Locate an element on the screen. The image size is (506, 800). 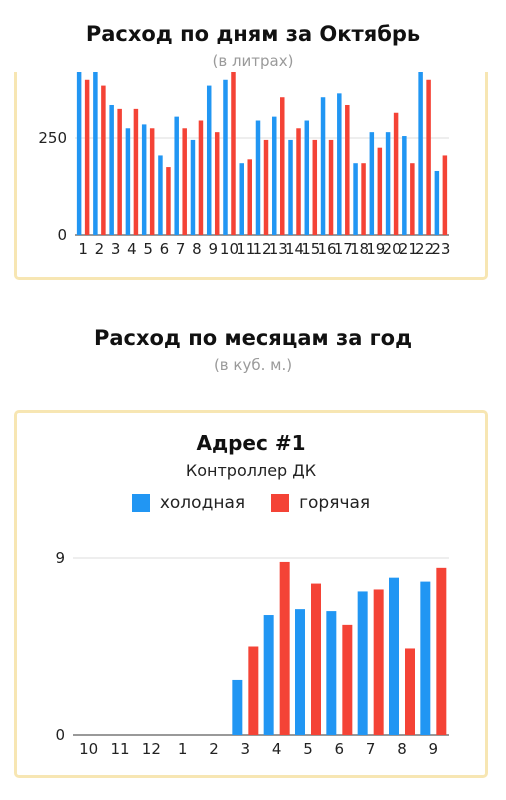
daily-x-tick-label: 19 is located at coordinates (375, 249).